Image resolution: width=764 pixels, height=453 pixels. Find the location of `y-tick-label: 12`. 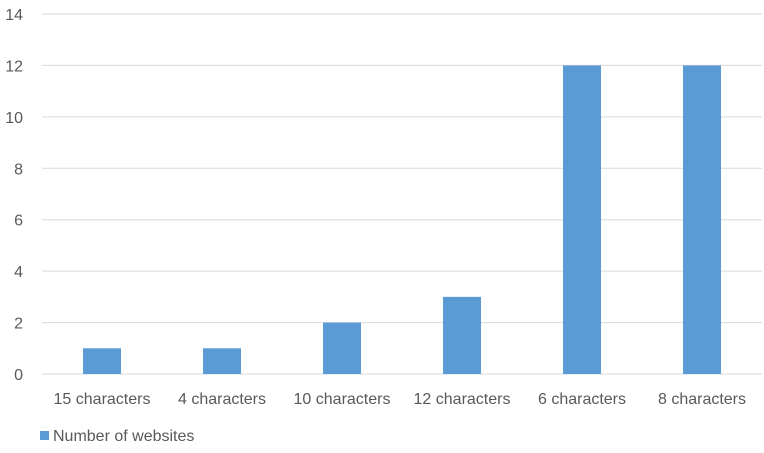

y-tick-label: 12 is located at coordinates (14, 66).